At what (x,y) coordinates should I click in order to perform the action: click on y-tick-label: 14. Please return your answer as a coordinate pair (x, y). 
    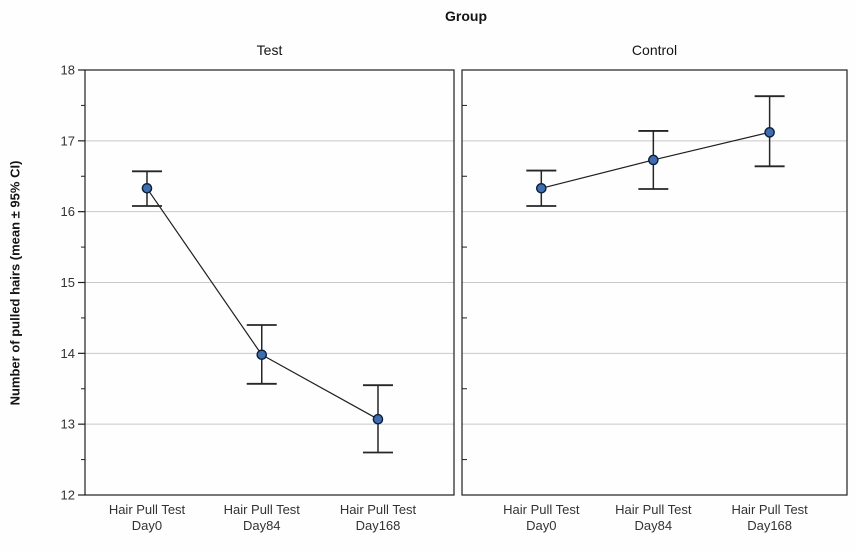
    Looking at the image, I should click on (68, 353).